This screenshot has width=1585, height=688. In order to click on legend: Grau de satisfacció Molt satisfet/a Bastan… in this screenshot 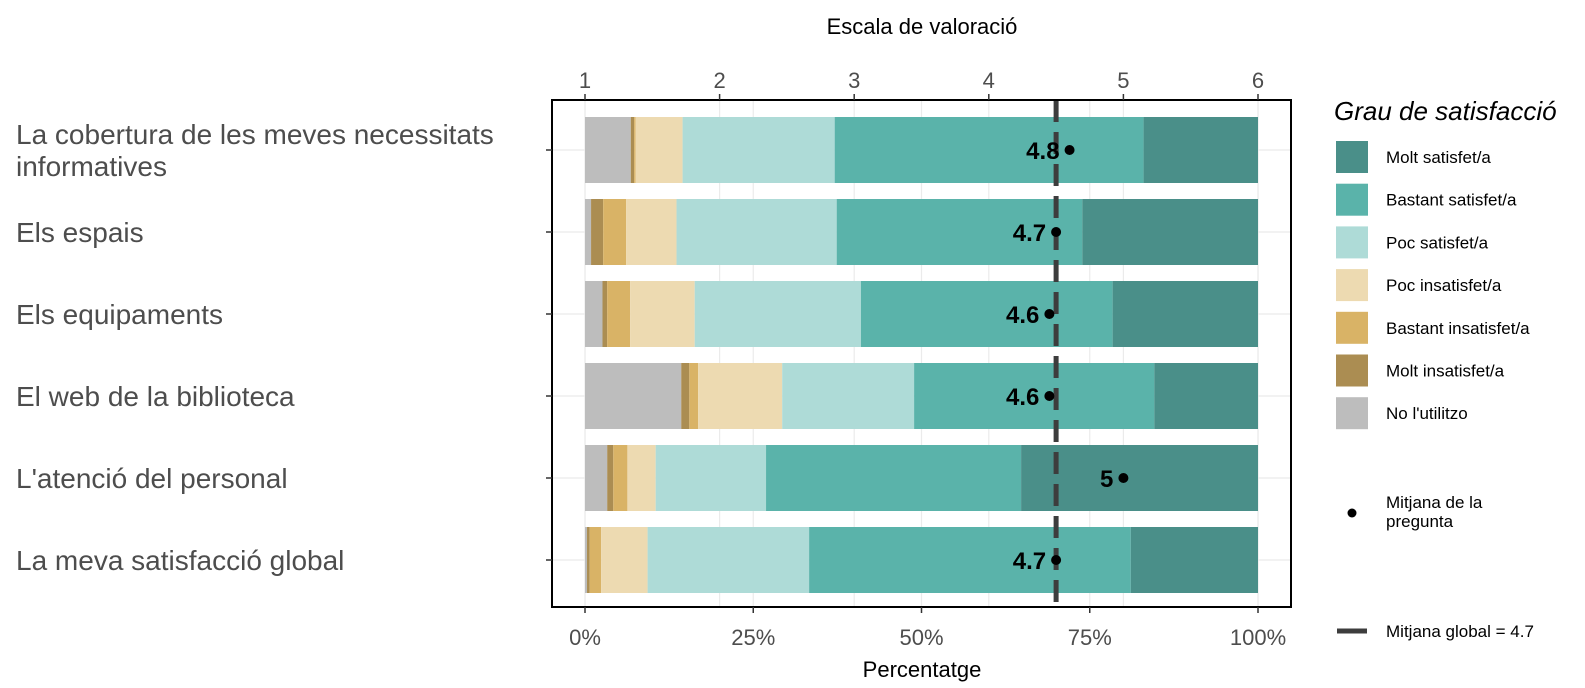, I will do `click(1445, 368)`.